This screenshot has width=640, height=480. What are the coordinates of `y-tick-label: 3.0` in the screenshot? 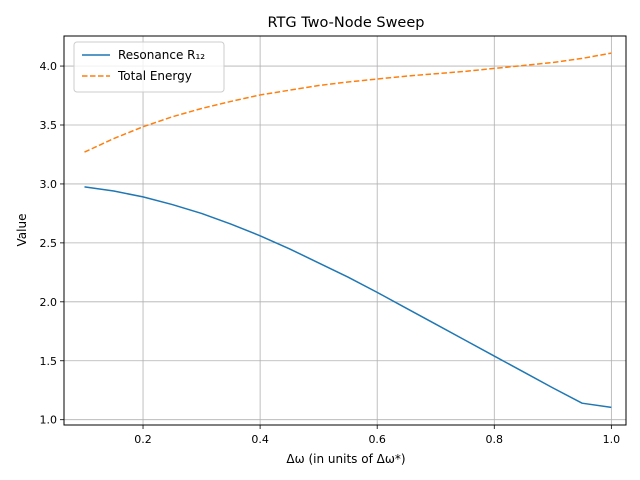 It's located at (49, 184).